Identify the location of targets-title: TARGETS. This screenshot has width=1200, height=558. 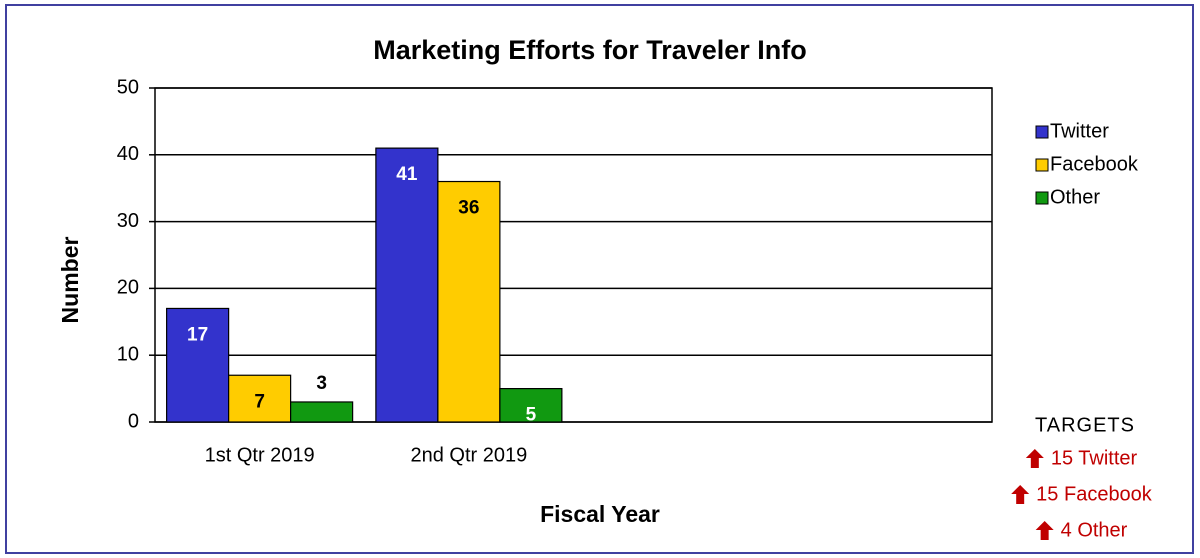
(1085, 425).